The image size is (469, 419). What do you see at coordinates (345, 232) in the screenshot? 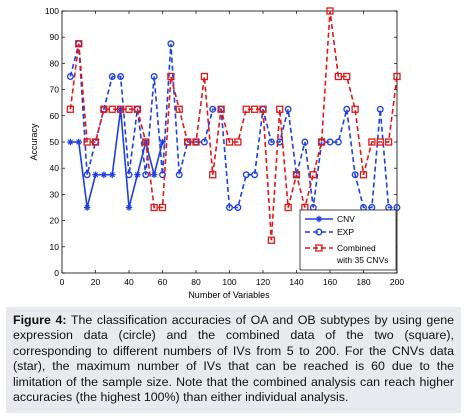
I see `legend-label-exp: EXP` at bounding box center [345, 232].